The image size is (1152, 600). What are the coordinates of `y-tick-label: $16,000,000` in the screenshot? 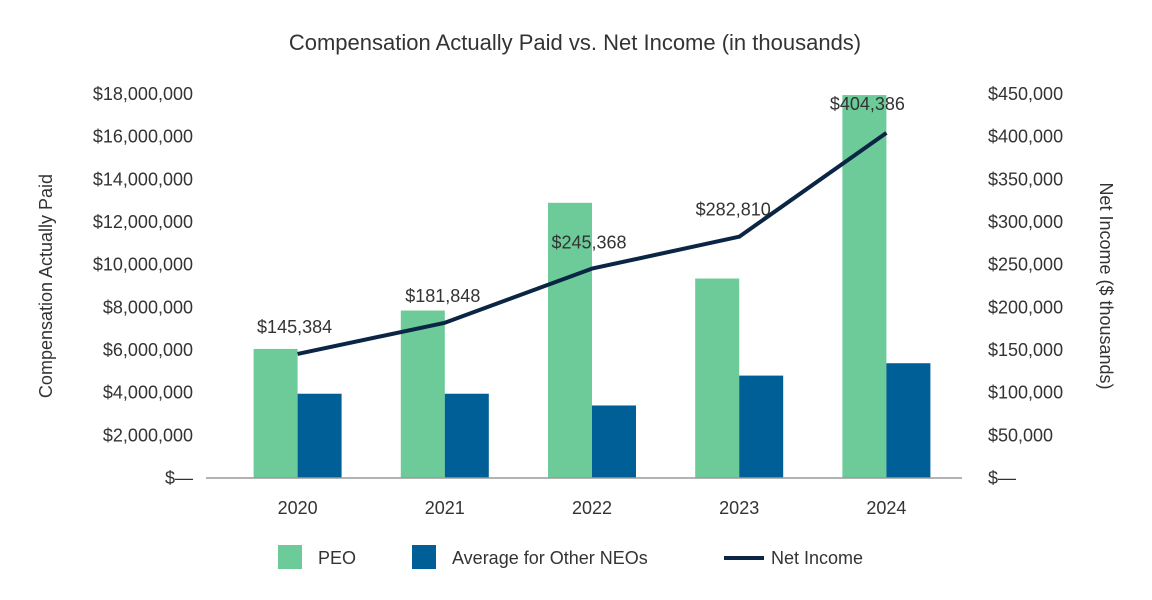 It's located at (143, 137).